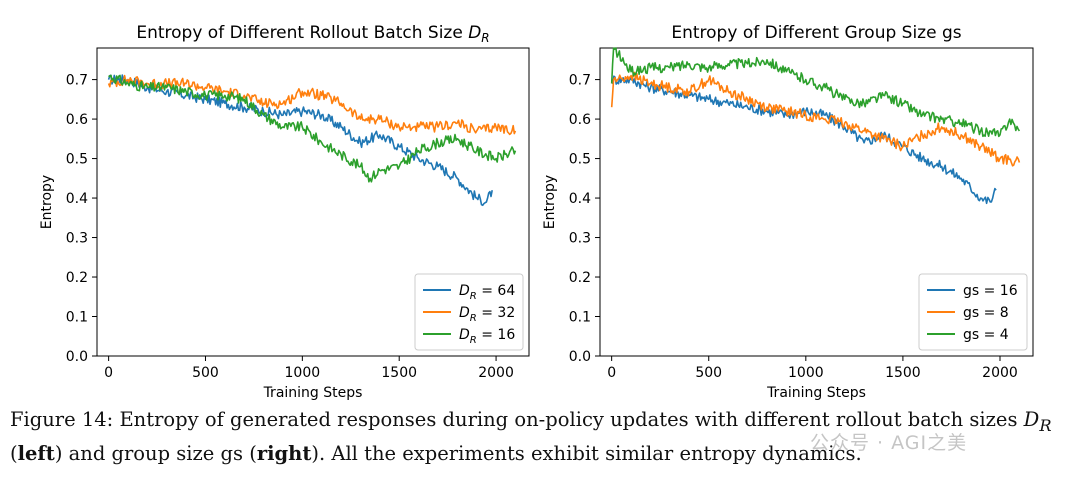 Image resolution: width=1080 pixels, height=478 pixels. What do you see at coordinates (284, 453) in the screenshot?
I see `caption-right: right` at bounding box center [284, 453].